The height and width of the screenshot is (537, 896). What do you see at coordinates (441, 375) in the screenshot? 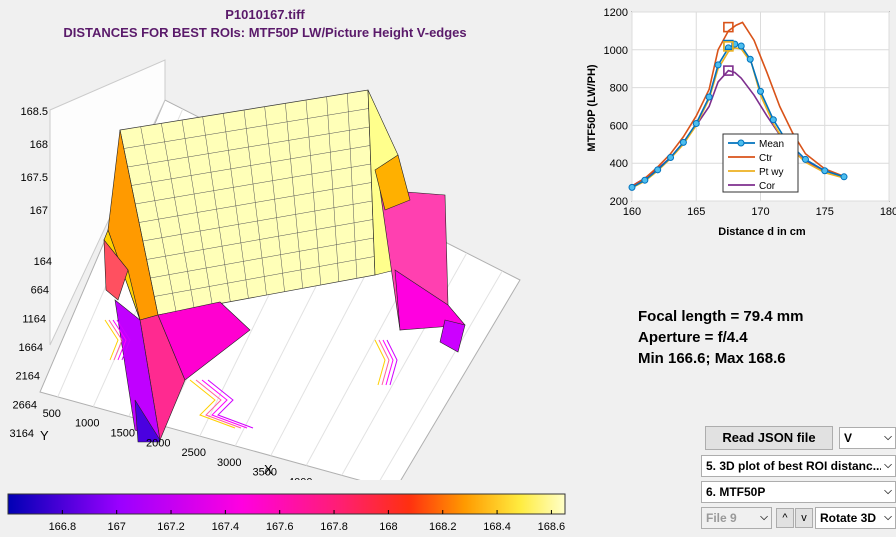
I see `floor-grid-line` at bounding box center [441, 375].